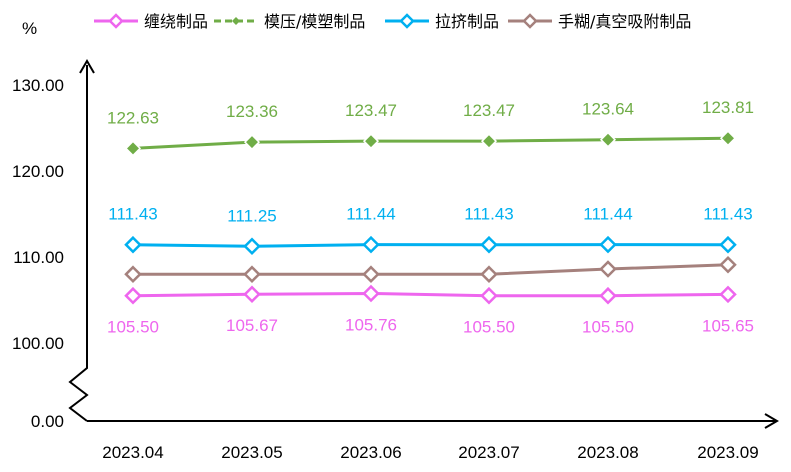 The width and height of the screenshot is (791, 472). What do you see at coordinates (771, 421) in the screenshot?
I see `x-axis-arrow` at bounding box center [771, 421].